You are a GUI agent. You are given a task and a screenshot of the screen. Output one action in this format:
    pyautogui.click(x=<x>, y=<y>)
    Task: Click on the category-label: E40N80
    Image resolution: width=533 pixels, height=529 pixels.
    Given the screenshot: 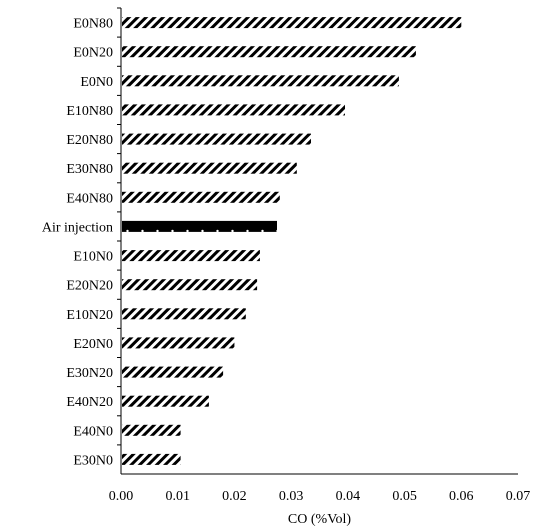 What is the action you would take?
    pyautogui.click(x=89, y=198)
    